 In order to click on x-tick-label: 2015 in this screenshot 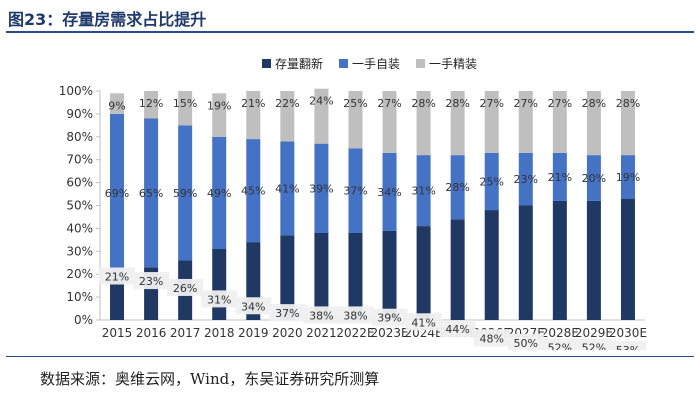, I will do `click(117, 333)`.